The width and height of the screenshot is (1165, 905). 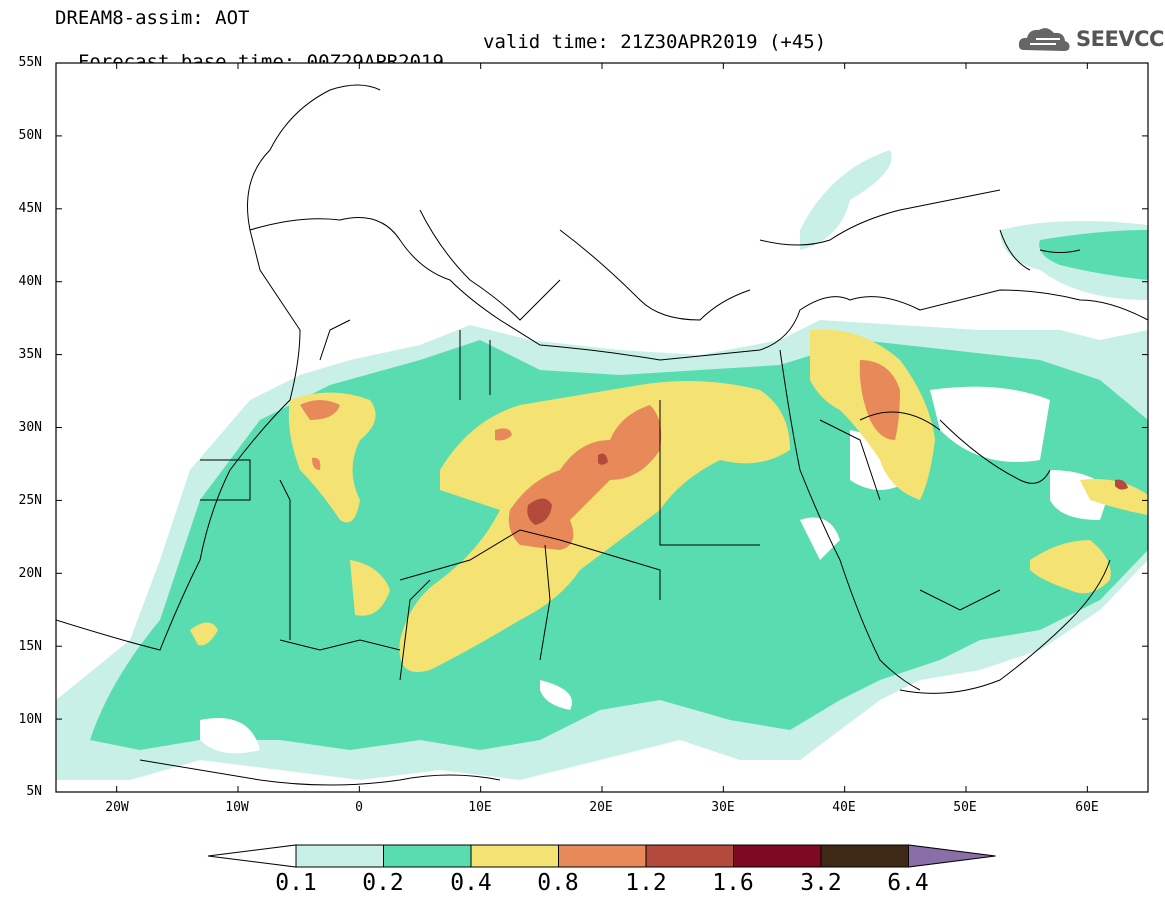 What do you see at coordinates (821, 883) in the screenshot?
I see `colorbar-label: 3.2` at bounding box center [821, 883].